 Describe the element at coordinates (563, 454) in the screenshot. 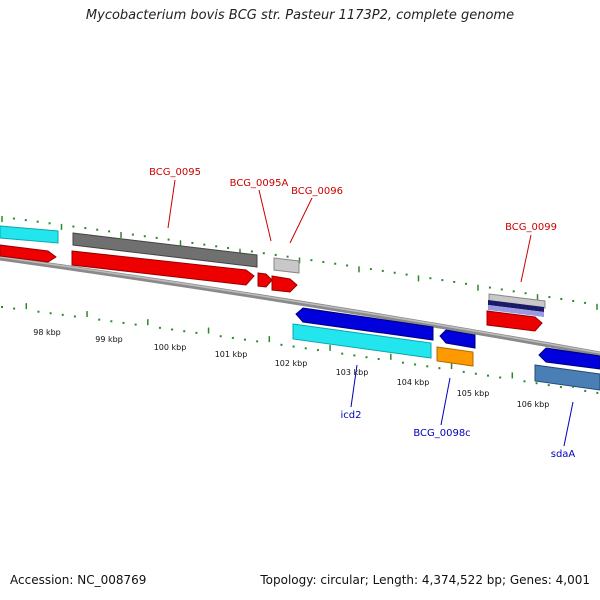

I see `label-sdaA: sdaA` at that location.